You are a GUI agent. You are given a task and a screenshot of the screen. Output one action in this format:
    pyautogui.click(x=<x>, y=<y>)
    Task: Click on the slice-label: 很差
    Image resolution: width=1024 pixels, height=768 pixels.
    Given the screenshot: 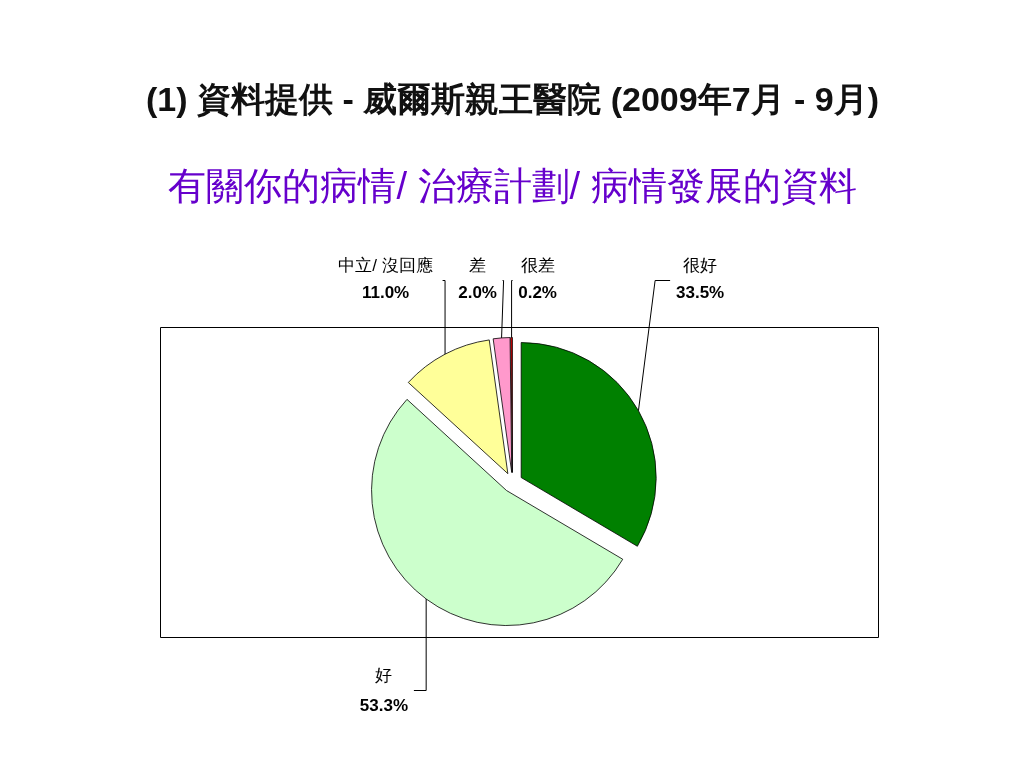 What is the action you would take?
    pyautogui.click(x=537, y=265)
    